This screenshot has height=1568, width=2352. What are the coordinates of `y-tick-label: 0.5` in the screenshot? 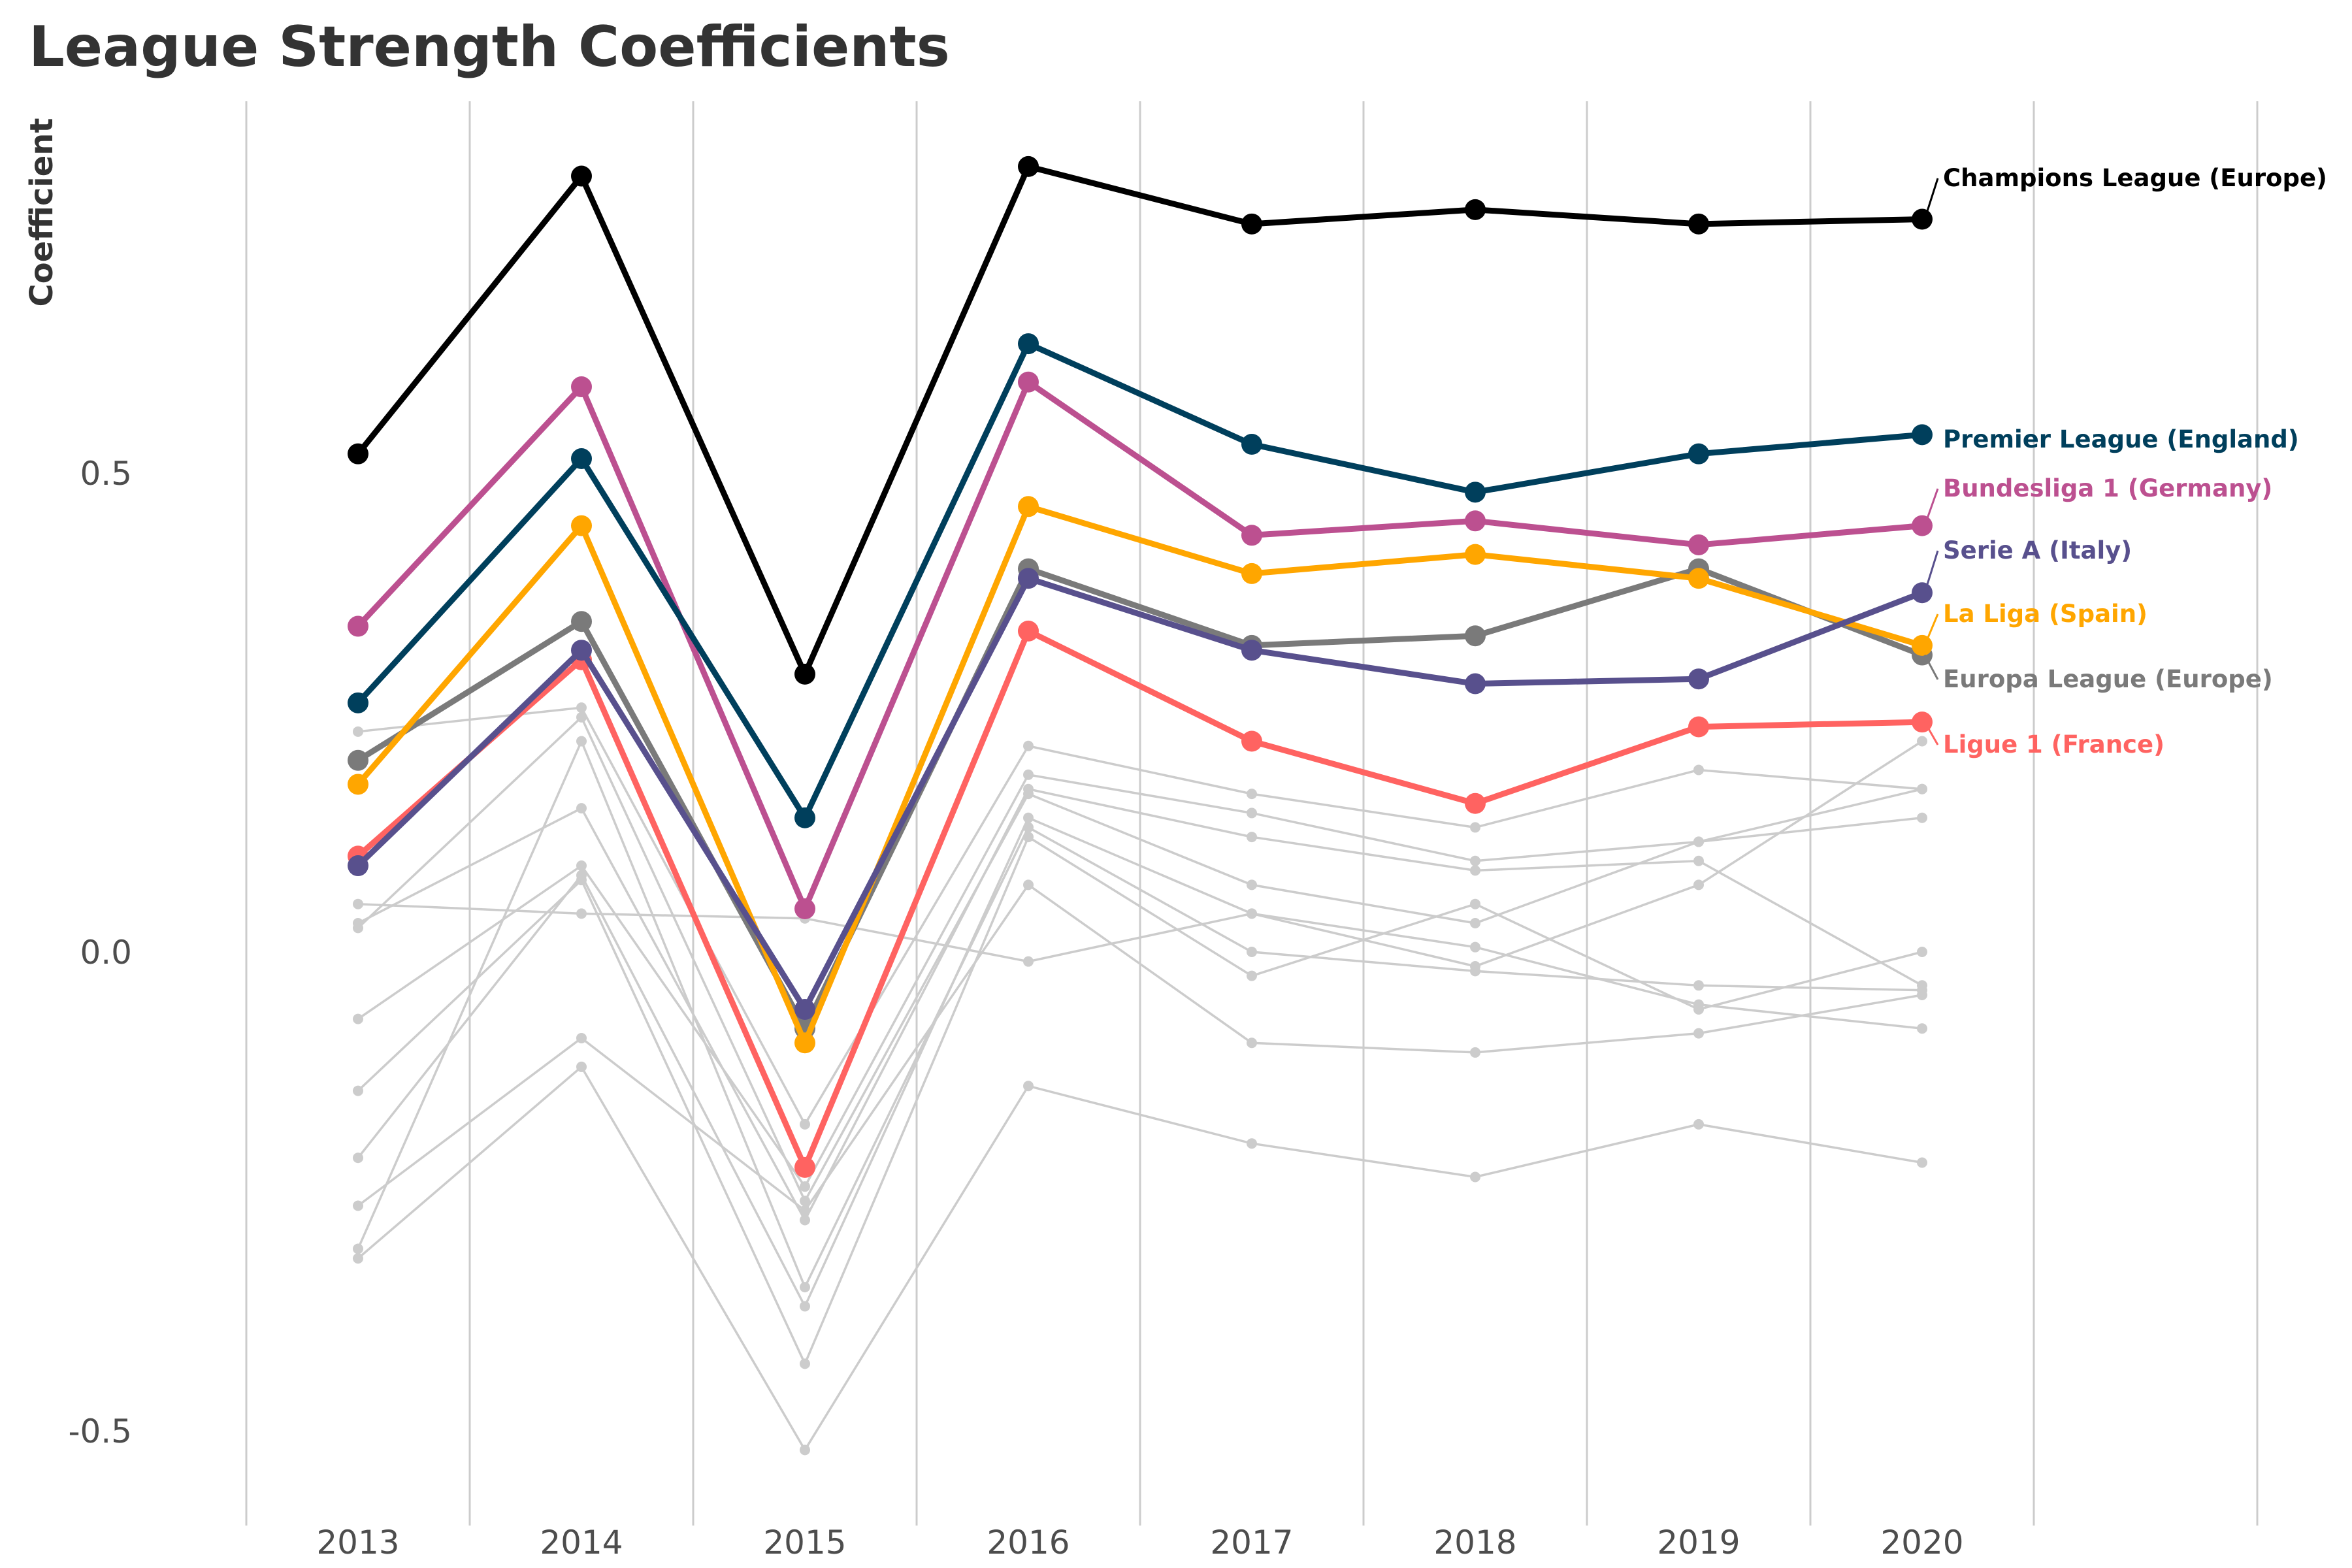 It's located at (106, 474).